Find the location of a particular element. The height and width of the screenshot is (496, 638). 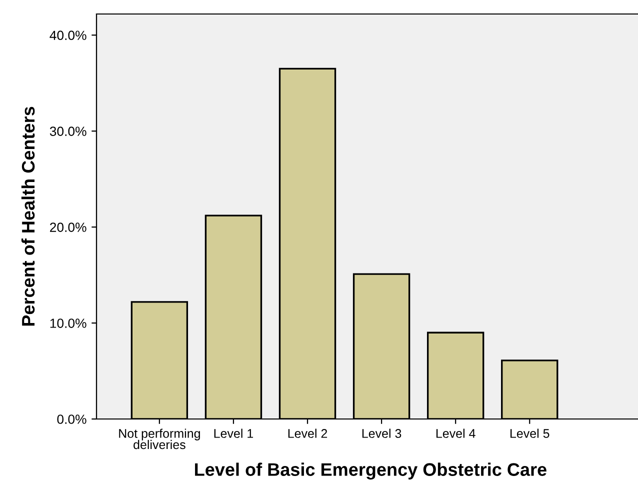

y-tick-label: 30.0% is located at coordinates (68, 131).